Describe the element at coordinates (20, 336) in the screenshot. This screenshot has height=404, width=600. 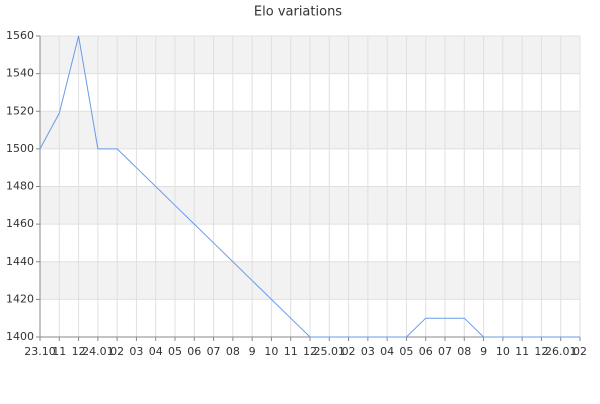
I see `y-tick-label: 1400` at that location.